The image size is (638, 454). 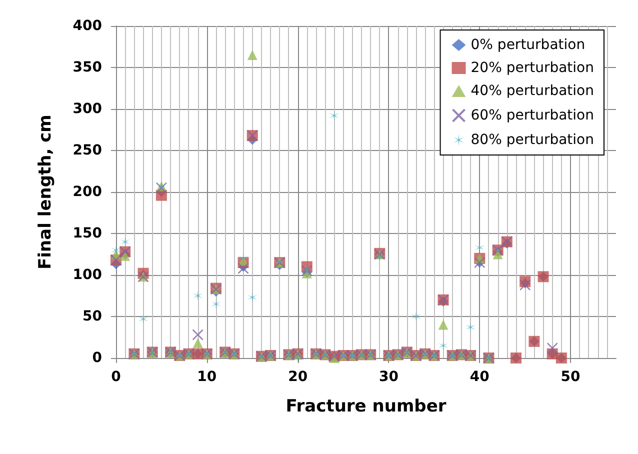 I want to click on y-axis-title: Final length, cm, so click(x=46, y=192).